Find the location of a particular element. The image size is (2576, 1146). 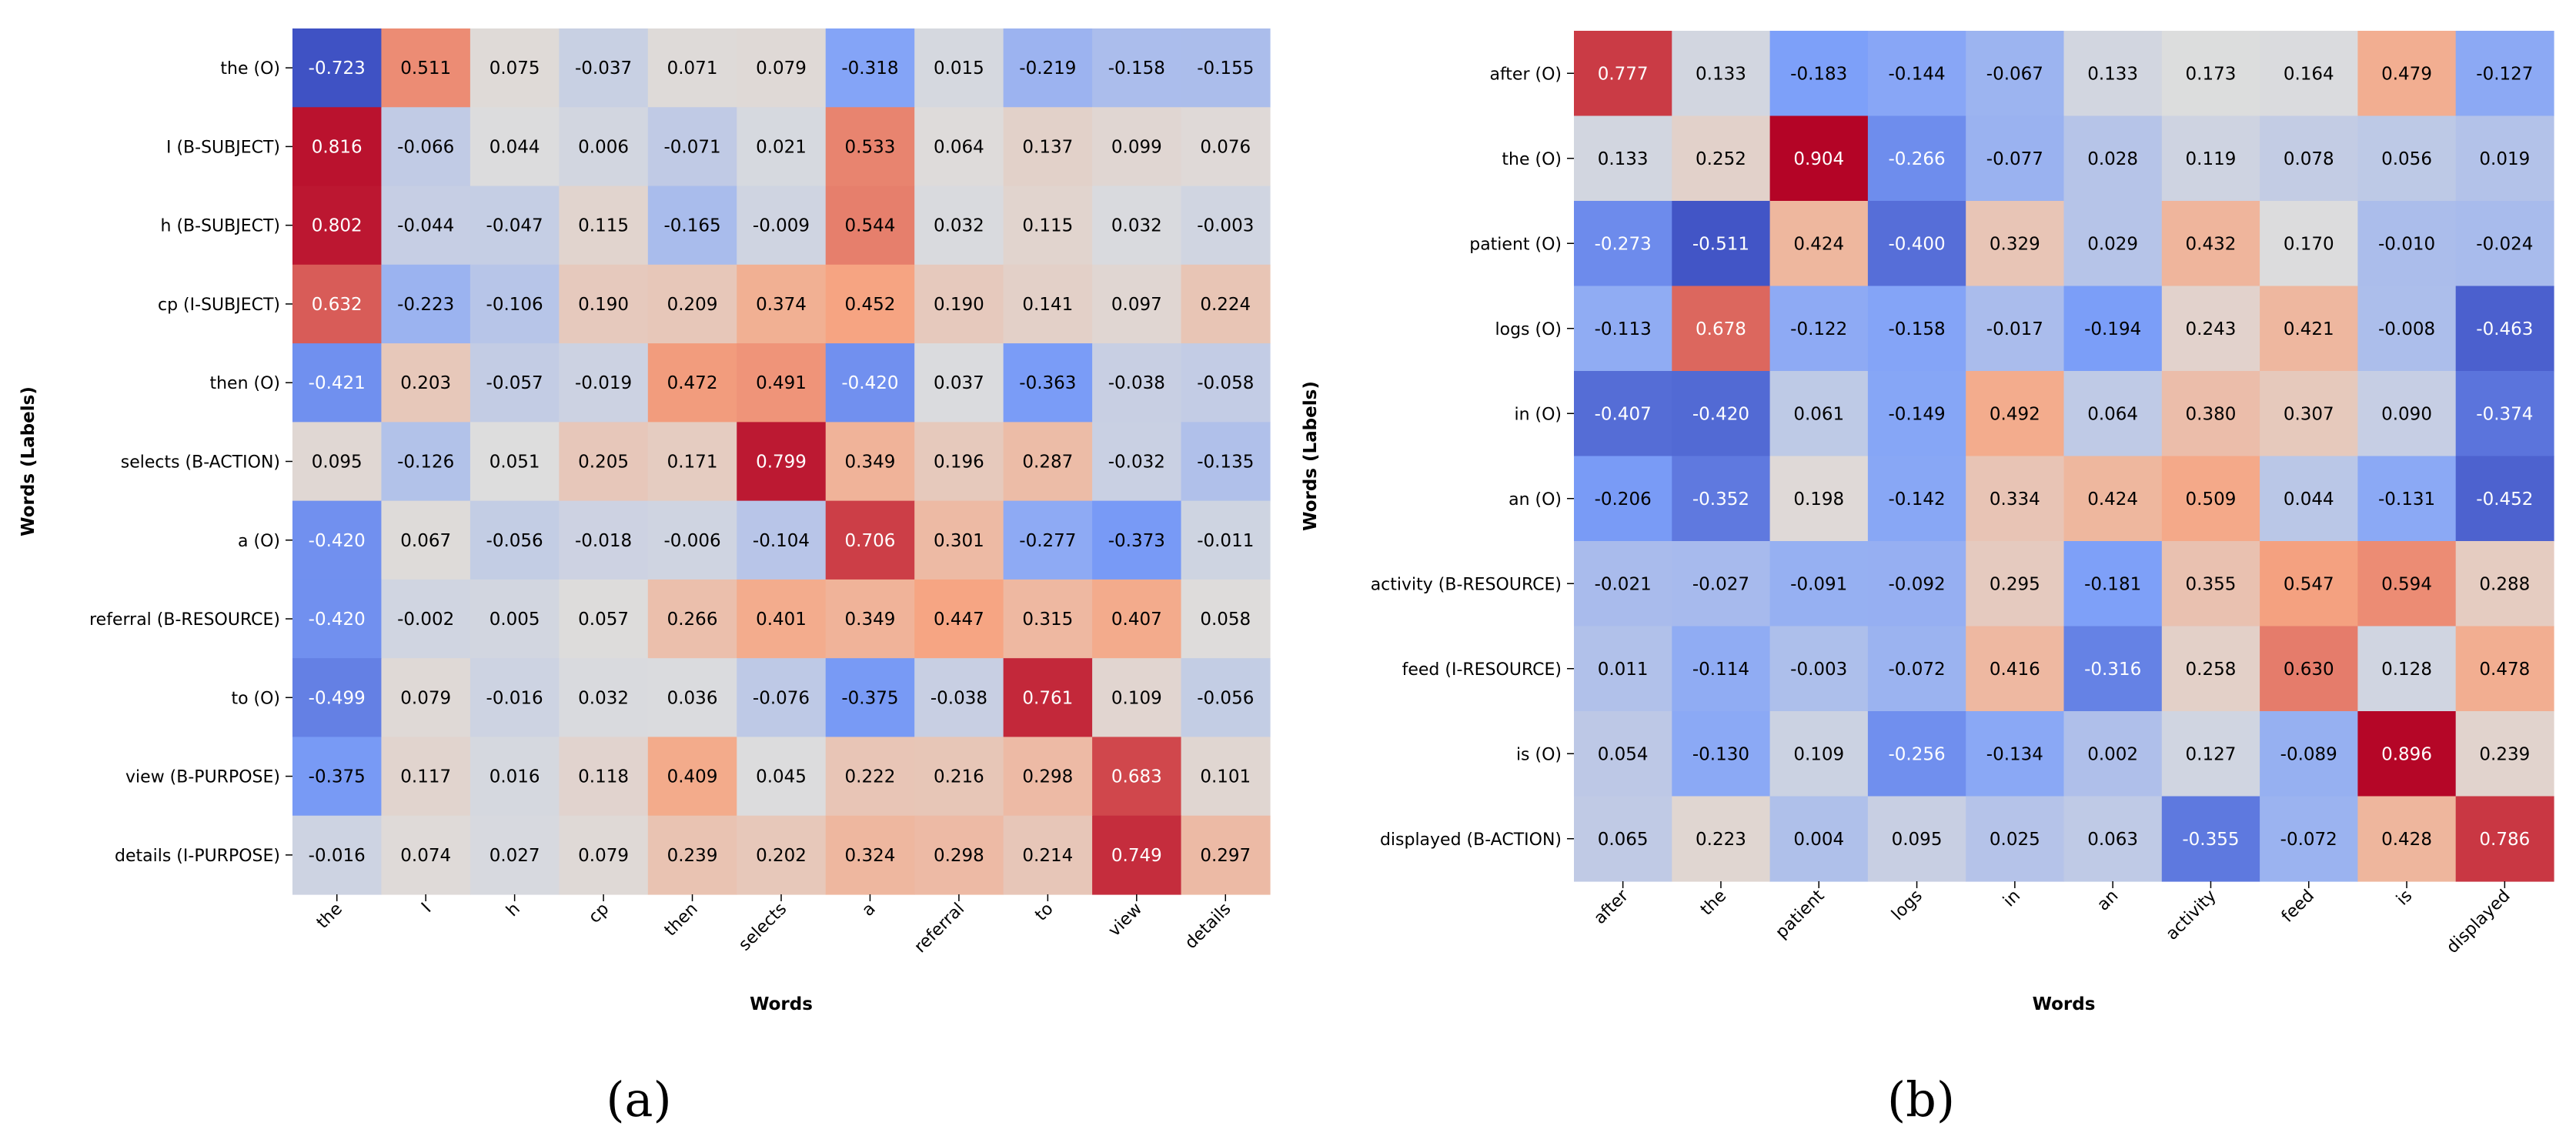

cell-r7-c6 is located at coordinates (2210, 669).